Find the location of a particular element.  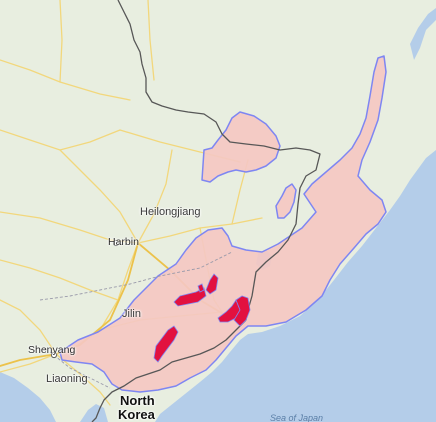

korea-bay-water is located at coordinates (94, 413).